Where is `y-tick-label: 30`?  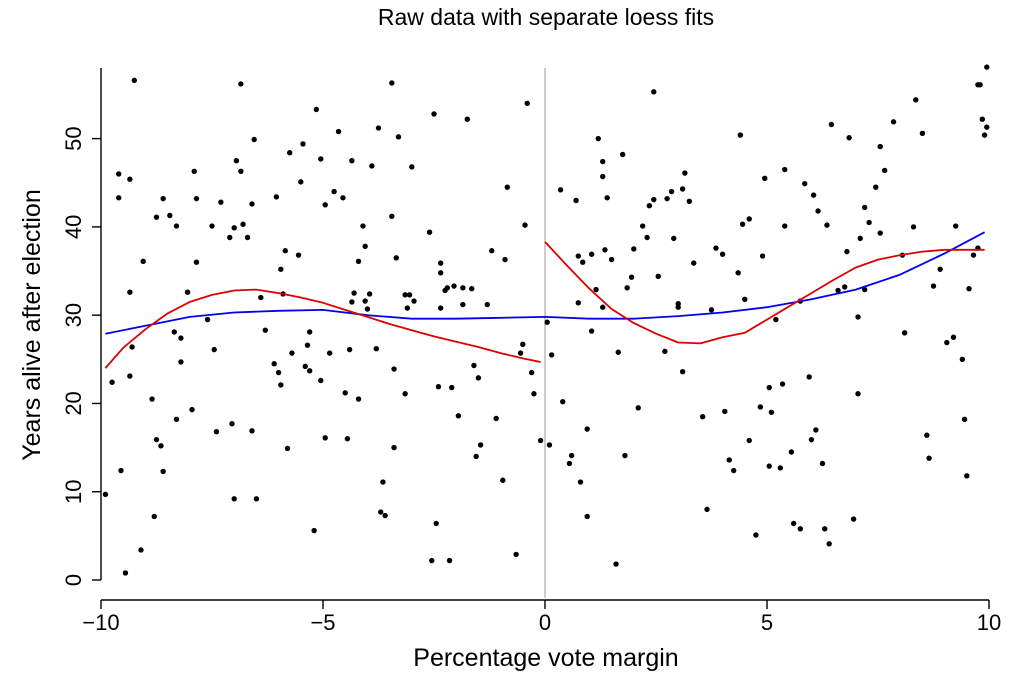
y-tick-label: 30 is located at coordinates (73, 315).